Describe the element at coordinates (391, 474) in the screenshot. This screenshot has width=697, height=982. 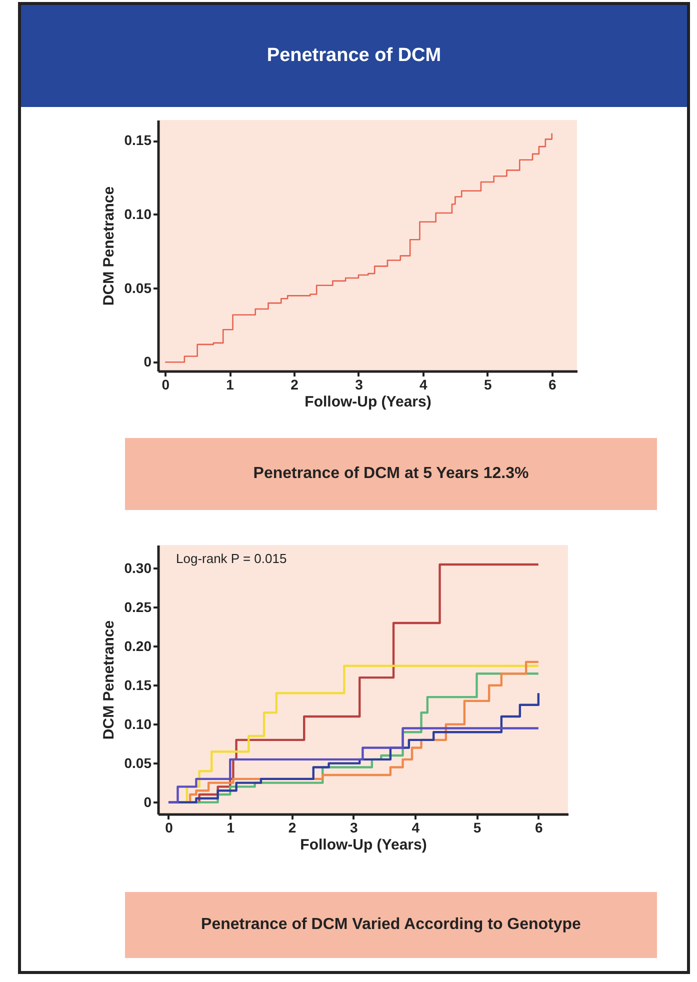
I see `text: Penetrance of DCM at 5 Years 12.3%` at that location.